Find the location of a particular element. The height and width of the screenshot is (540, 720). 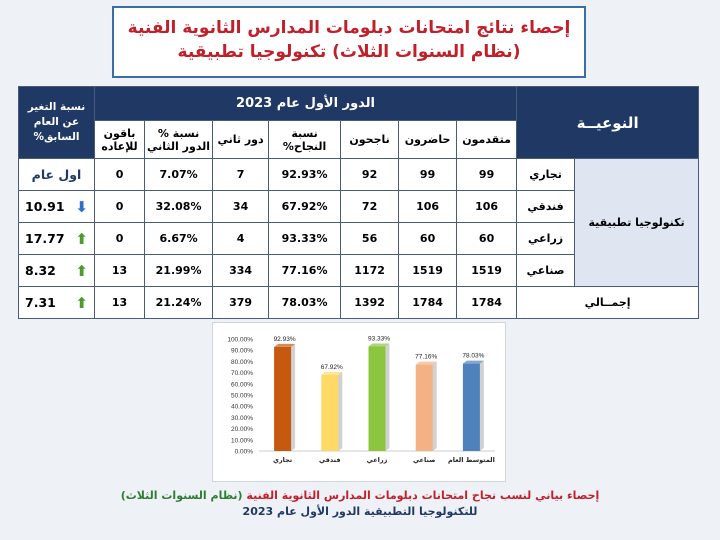

table-cell: 1392 is located at coordinates (370, 302).